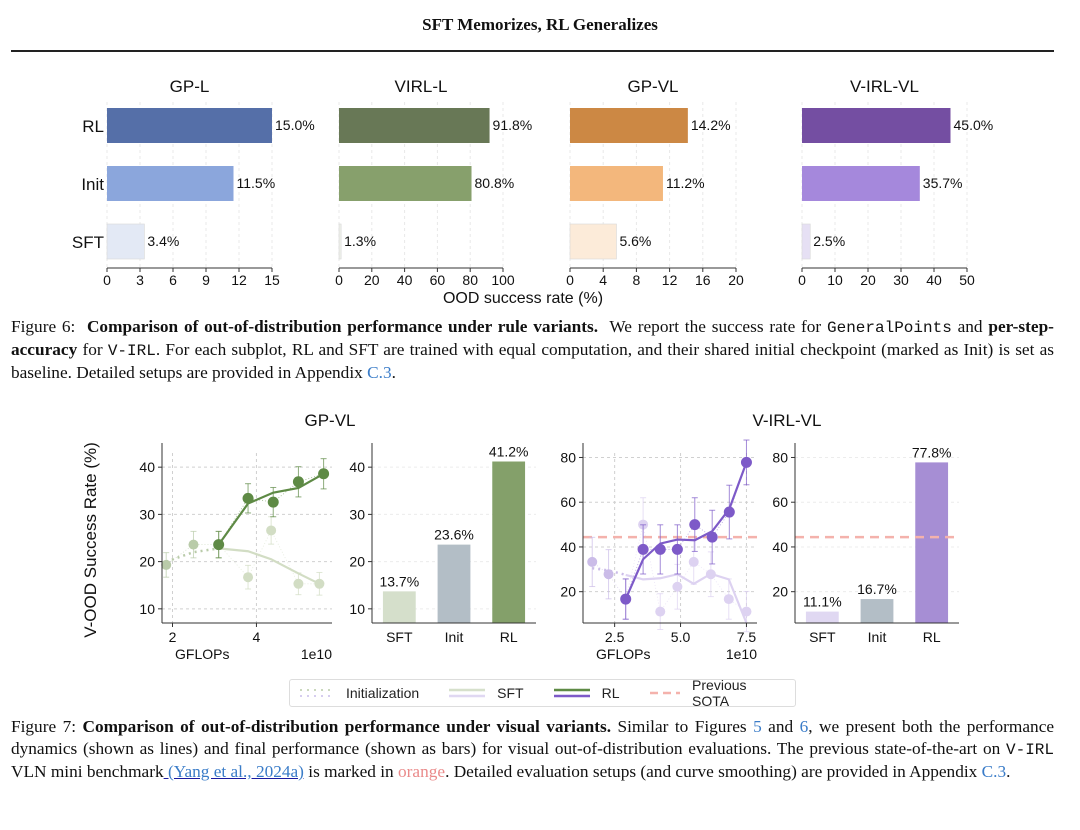  What do you see at coordinates (757, 726) in the screenshot?
I see `figure5-link: 5` at bounding box center [757, 726].